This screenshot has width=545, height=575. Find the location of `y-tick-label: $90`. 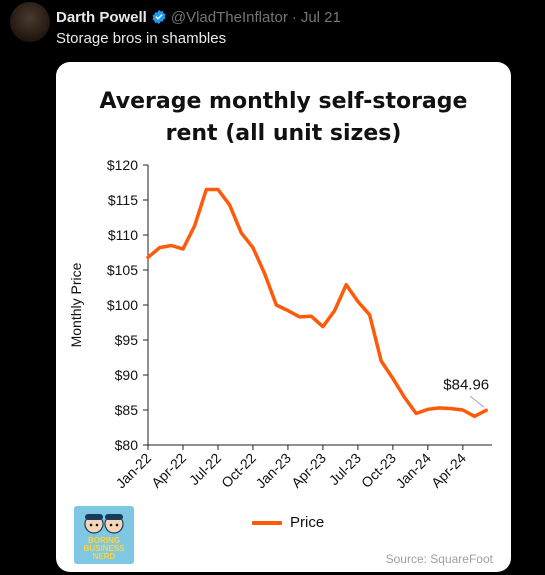

y-tick-label: $90 is located at coordinates (127, 375).